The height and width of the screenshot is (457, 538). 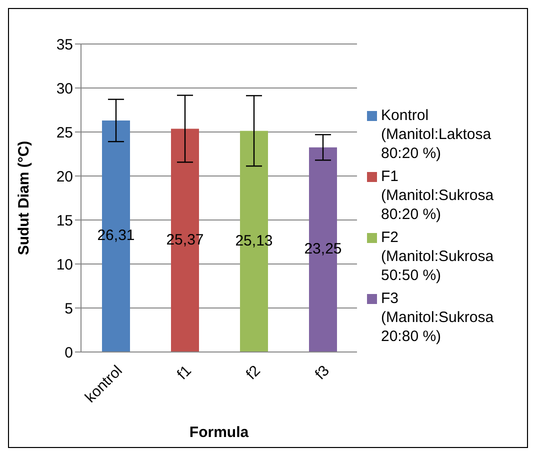 What do you see at coordinates (219, 432) in the screenshot?
I see `x-axis-title: Formula` at bounding box center [219, 432].